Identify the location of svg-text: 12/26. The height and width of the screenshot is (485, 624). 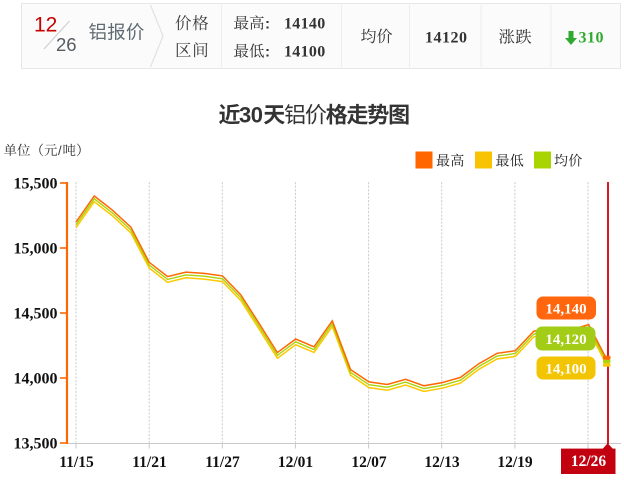
(589, 461).